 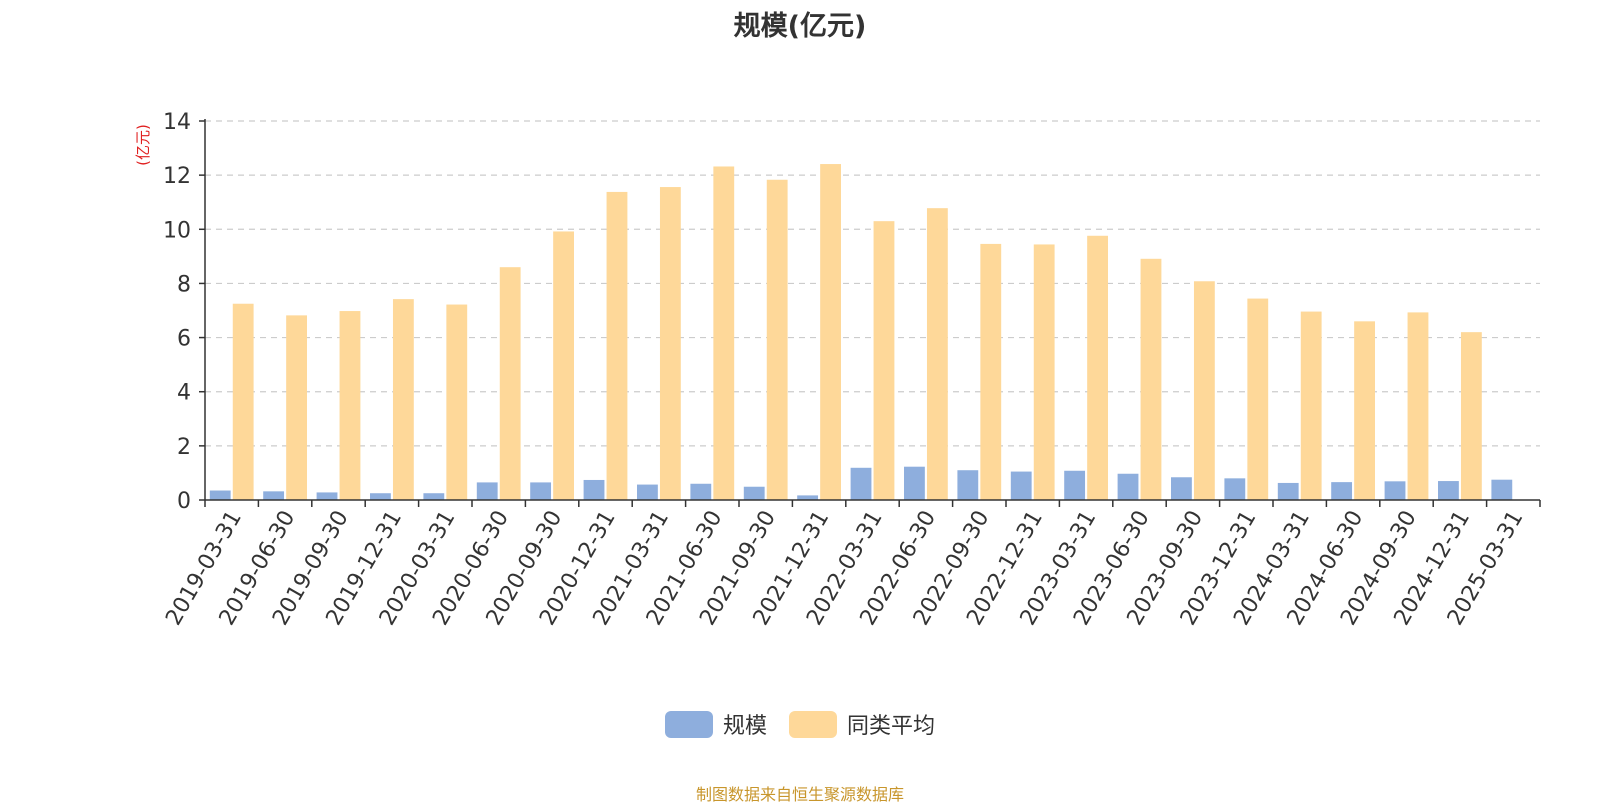 I want to click on legend-item-peer-average: 同类平均, so click(x=862, y=724).